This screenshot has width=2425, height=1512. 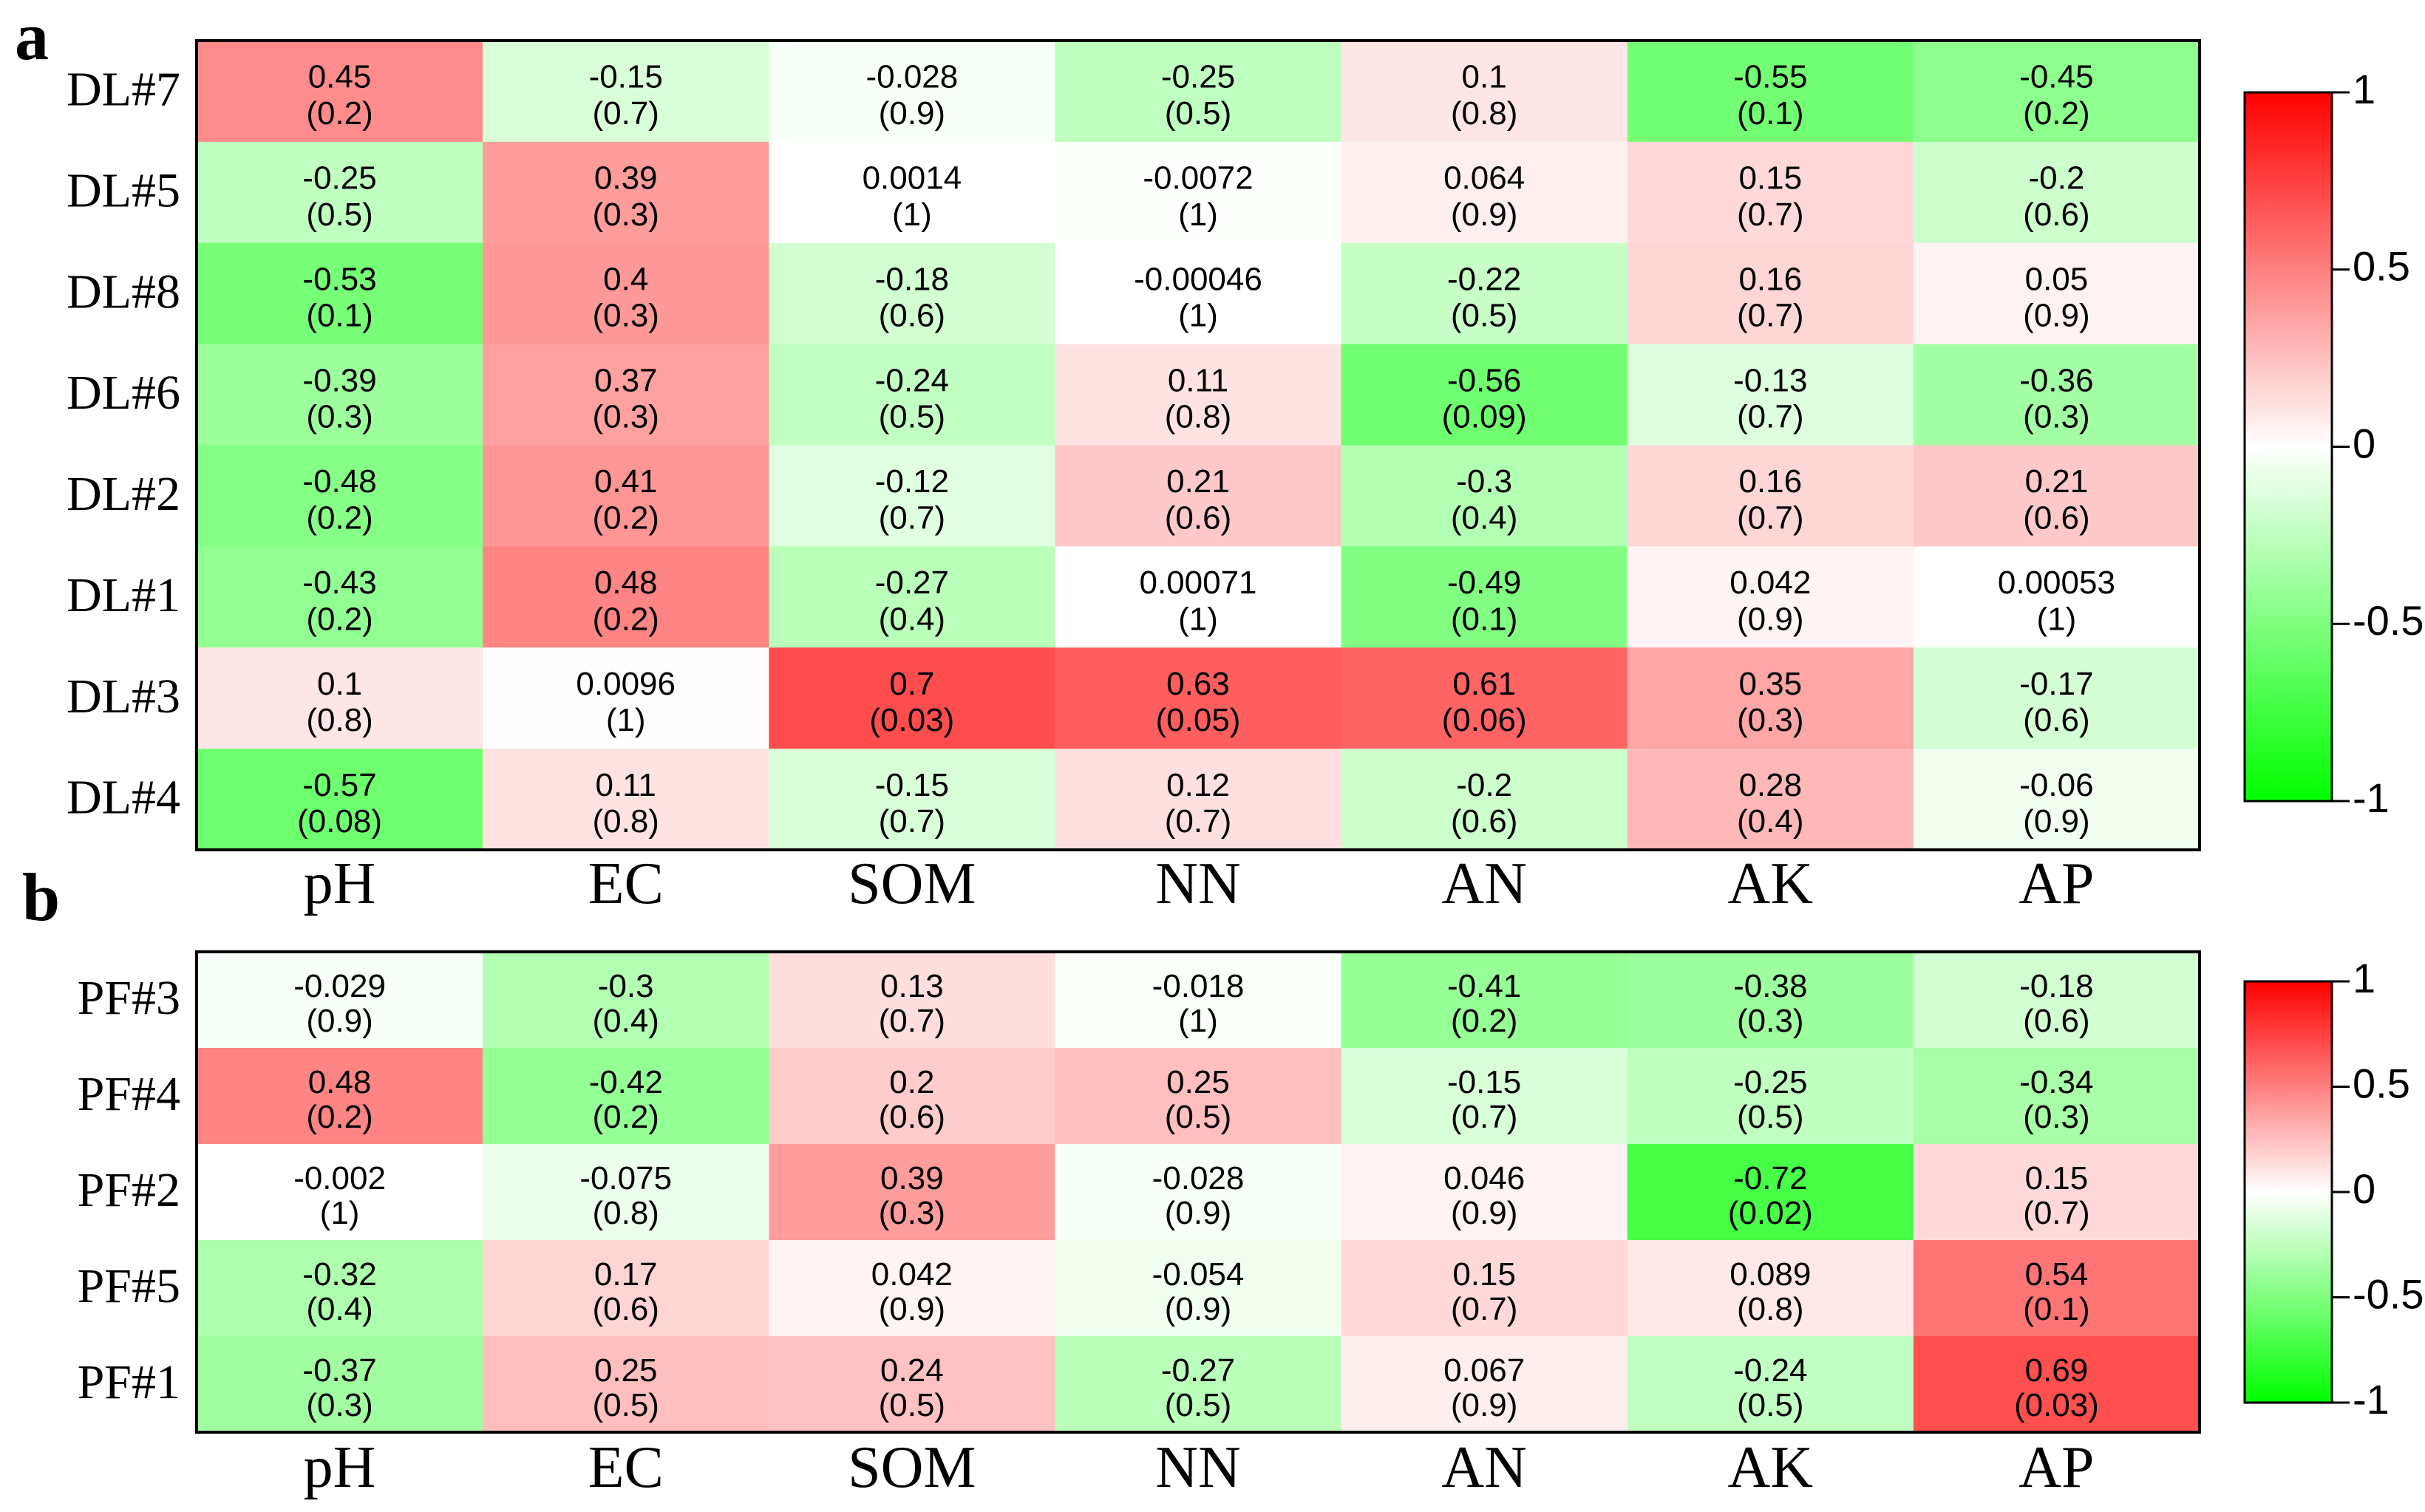 I want to click on cell-pvalue-label: (1), so click(x=340, y=1213).